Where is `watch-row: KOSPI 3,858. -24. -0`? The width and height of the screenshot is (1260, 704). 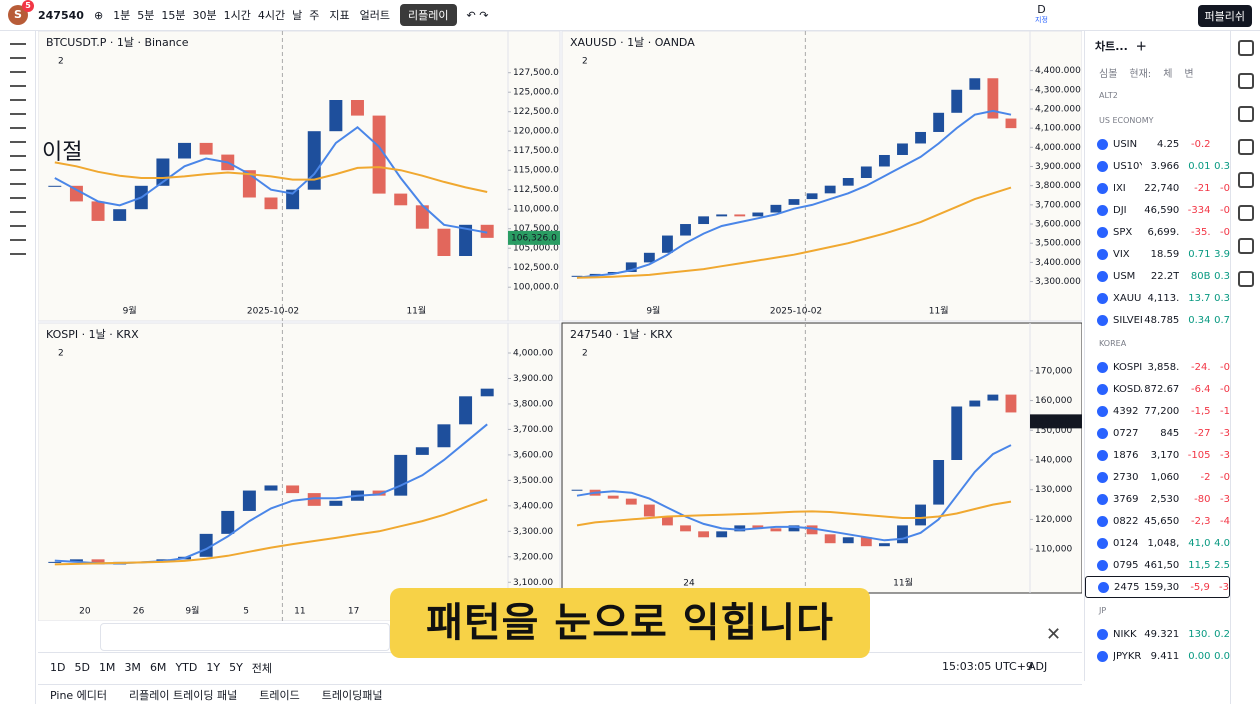
watch-row: KOSPI 3,858. -24. -0 is located at coordinates (1157, 367).